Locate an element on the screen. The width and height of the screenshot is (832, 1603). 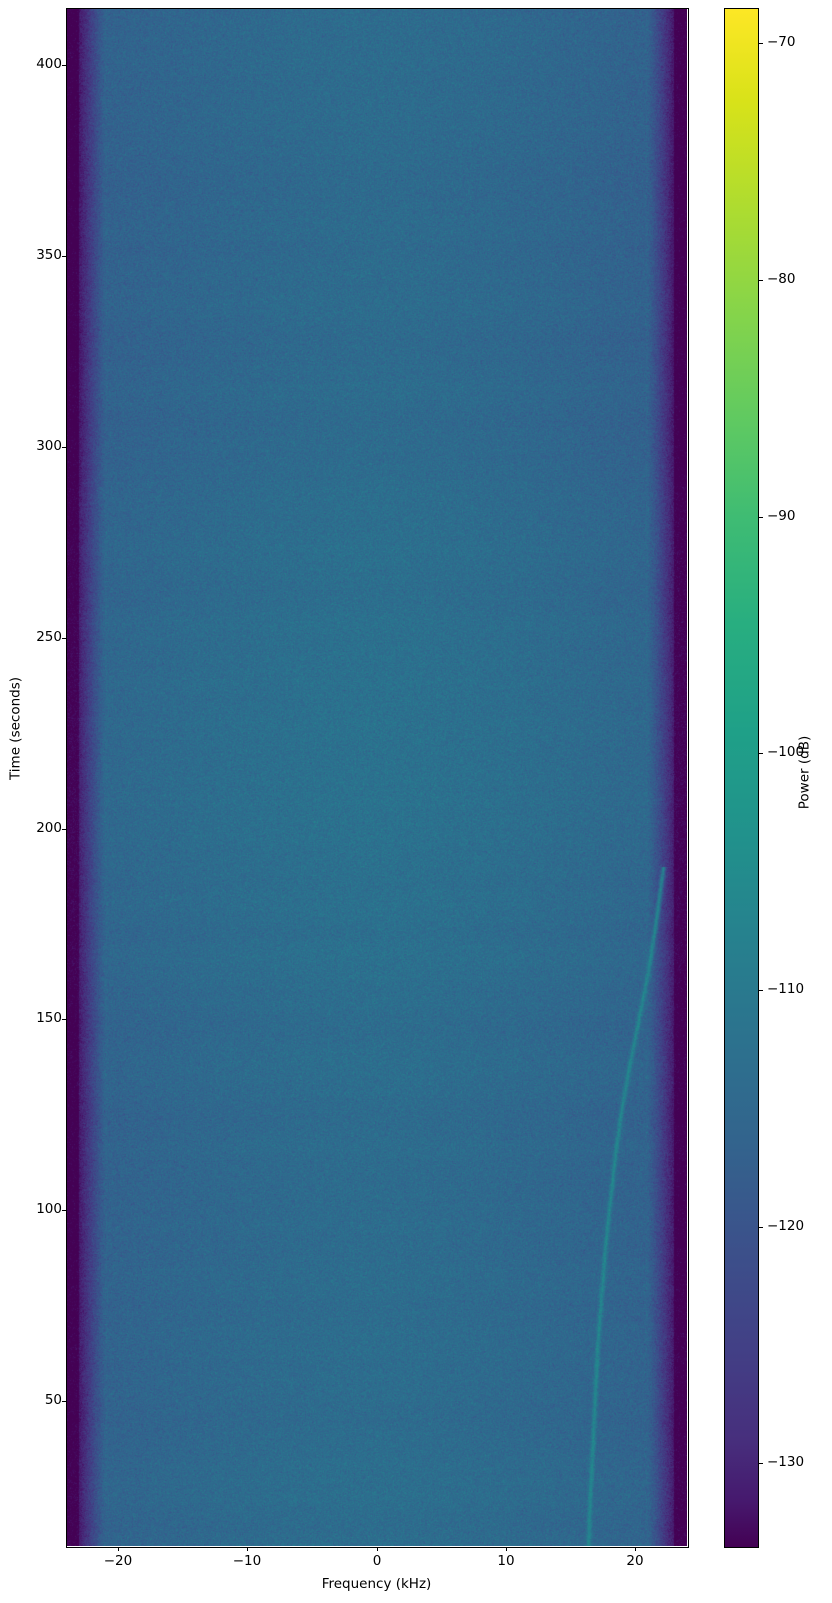
y-tick-label: 150 is located at coordinates (49, 1018).